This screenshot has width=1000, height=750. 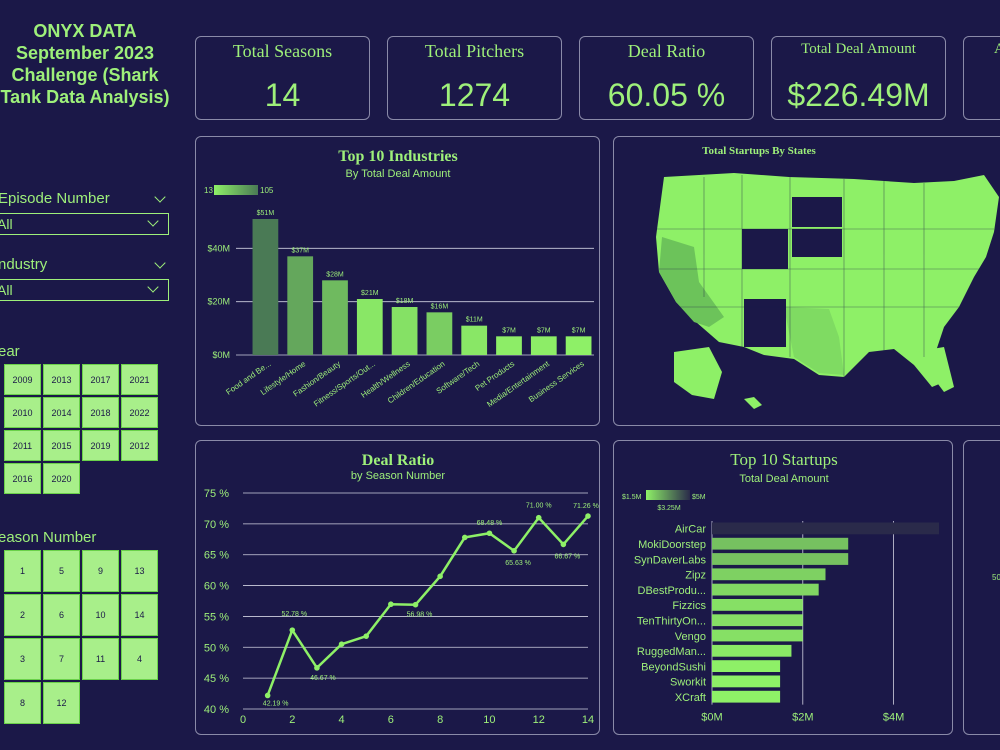 What do you see at coordinates (139, 659) in the screenshot?
I see `season-tile: 4` at bounding box center [139, 659].